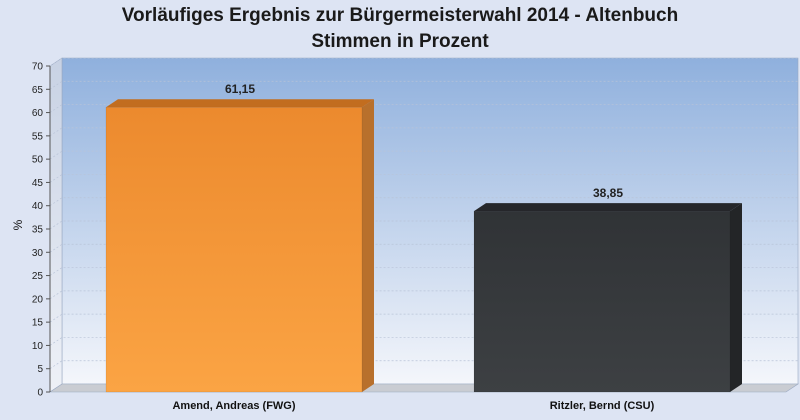 This screenshot has height=420, width=800. I want to click on y-axis-label: %, so click(18, 224).